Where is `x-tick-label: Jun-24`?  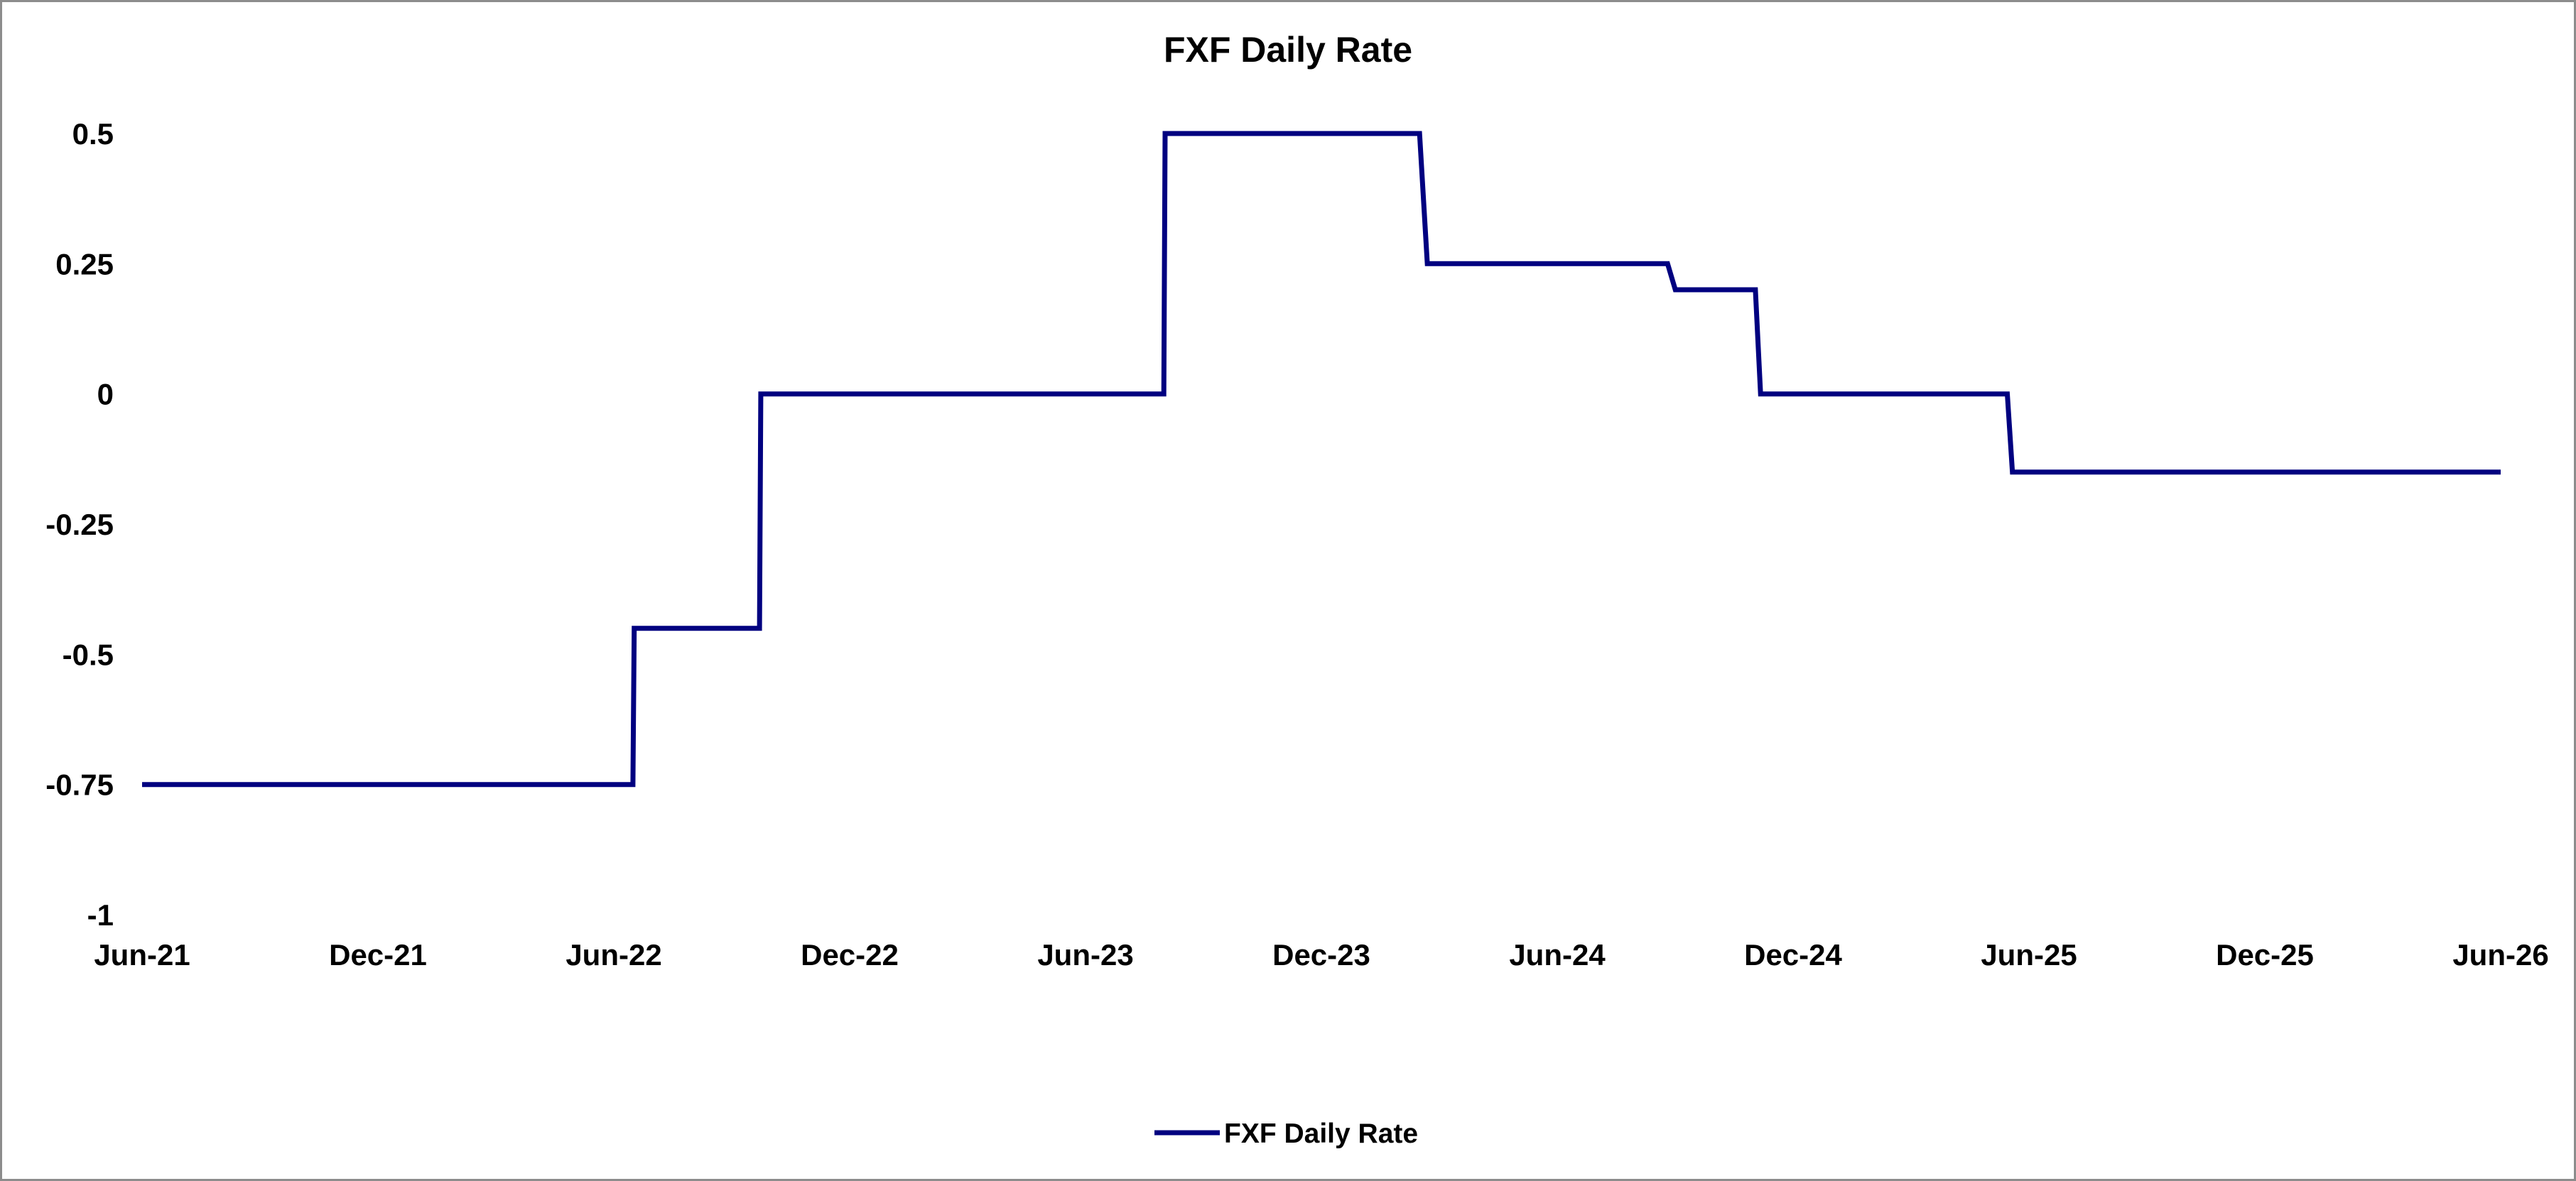
x-tick-label: Jun-24 is located at coordinates (1557, 955).